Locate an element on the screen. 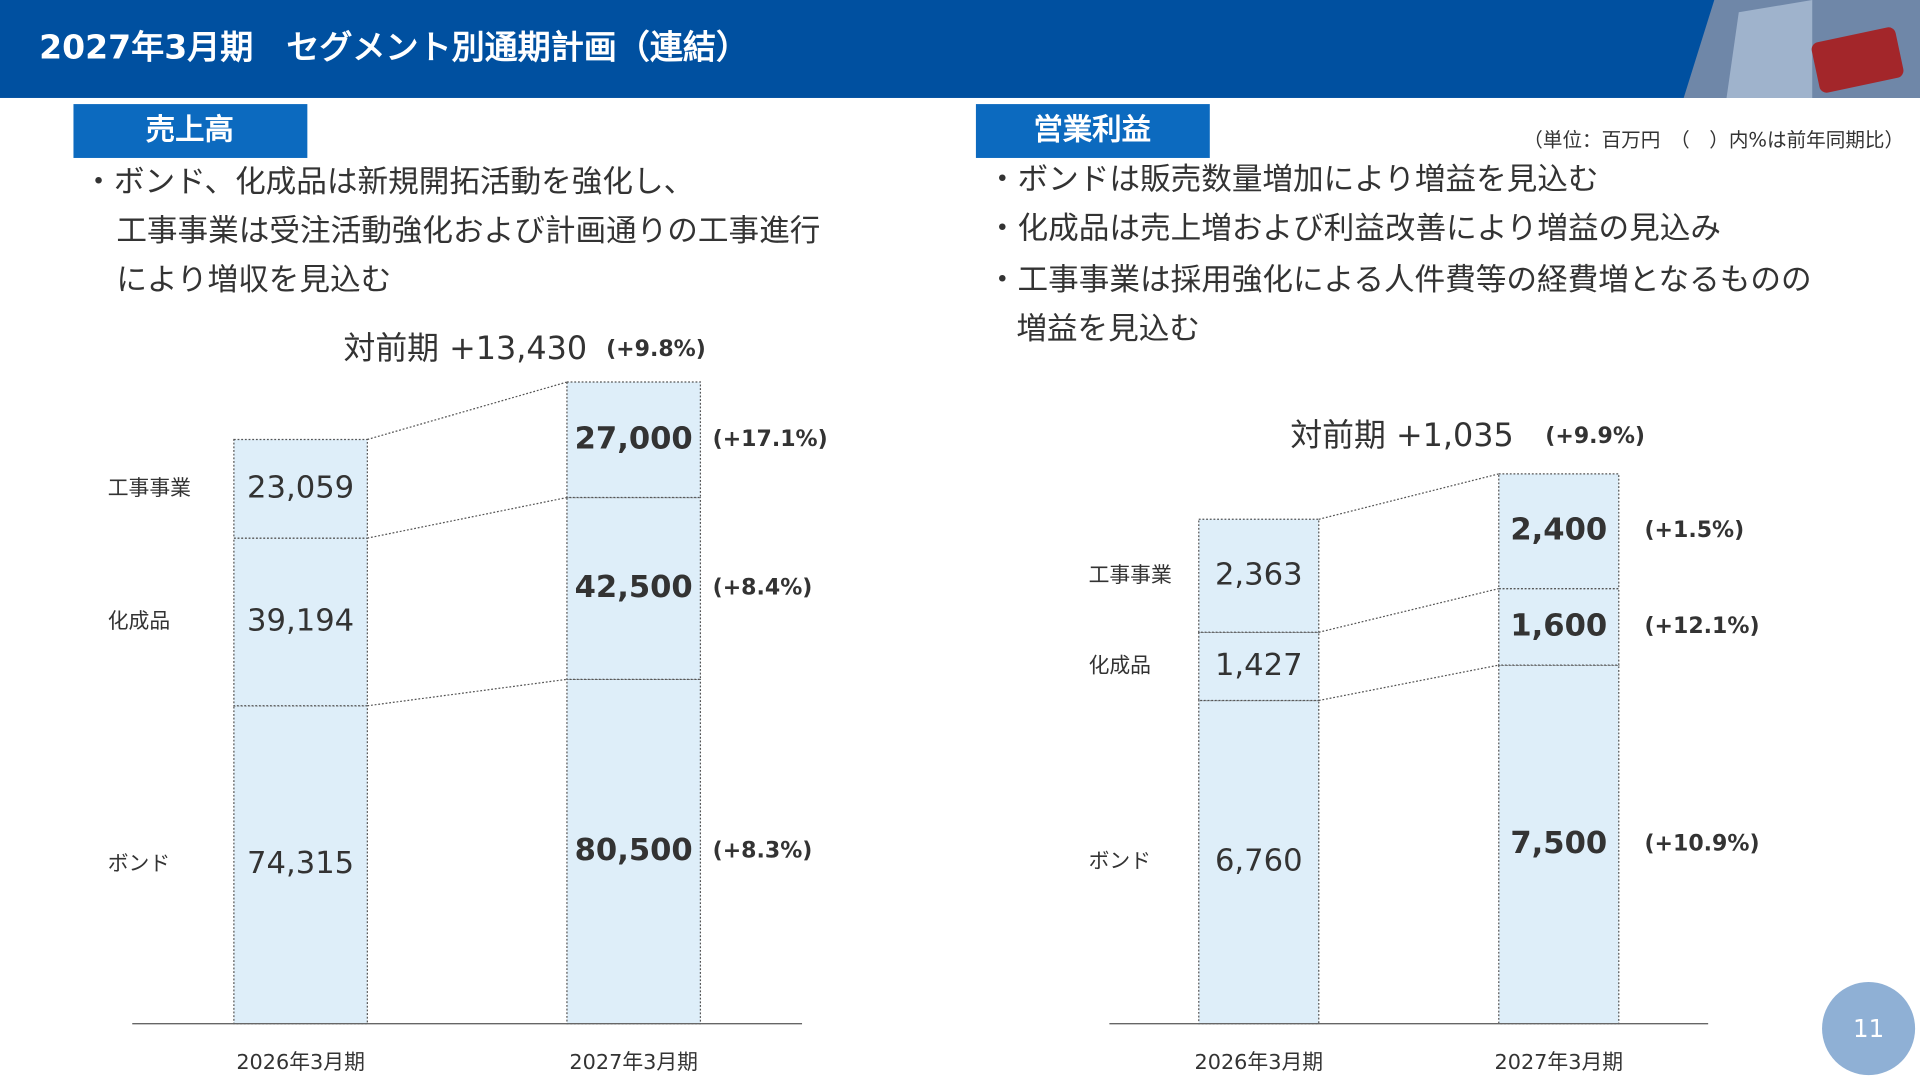 The height and width of the screenshot is (1080, 1920). logo is located at coordinates (1801, 49).